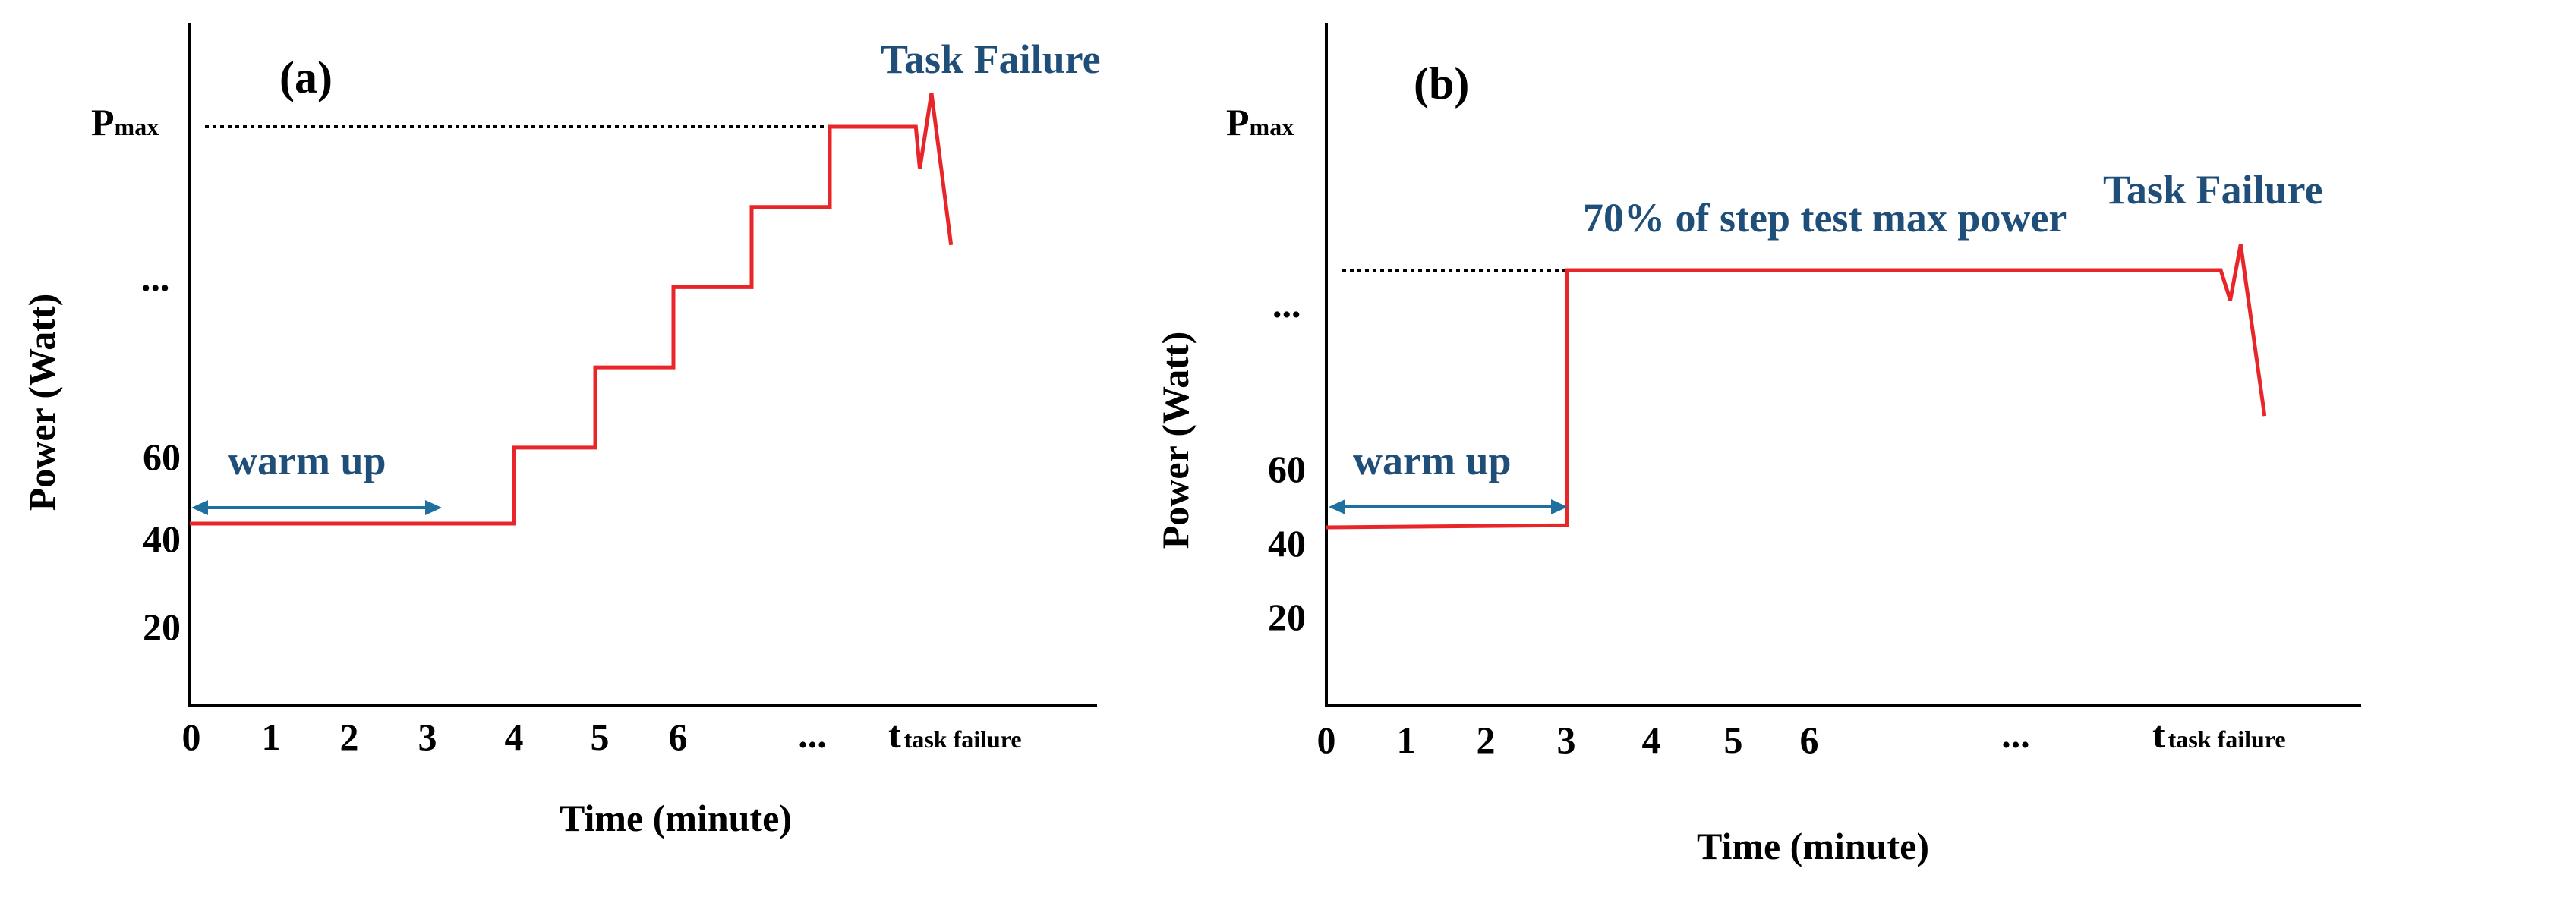 The height and width of the screenshot is (922, 2576). Describe the element at coordinates (1733, 740) in the screenshot. I see `x-tick-label-b: 5` at that location.